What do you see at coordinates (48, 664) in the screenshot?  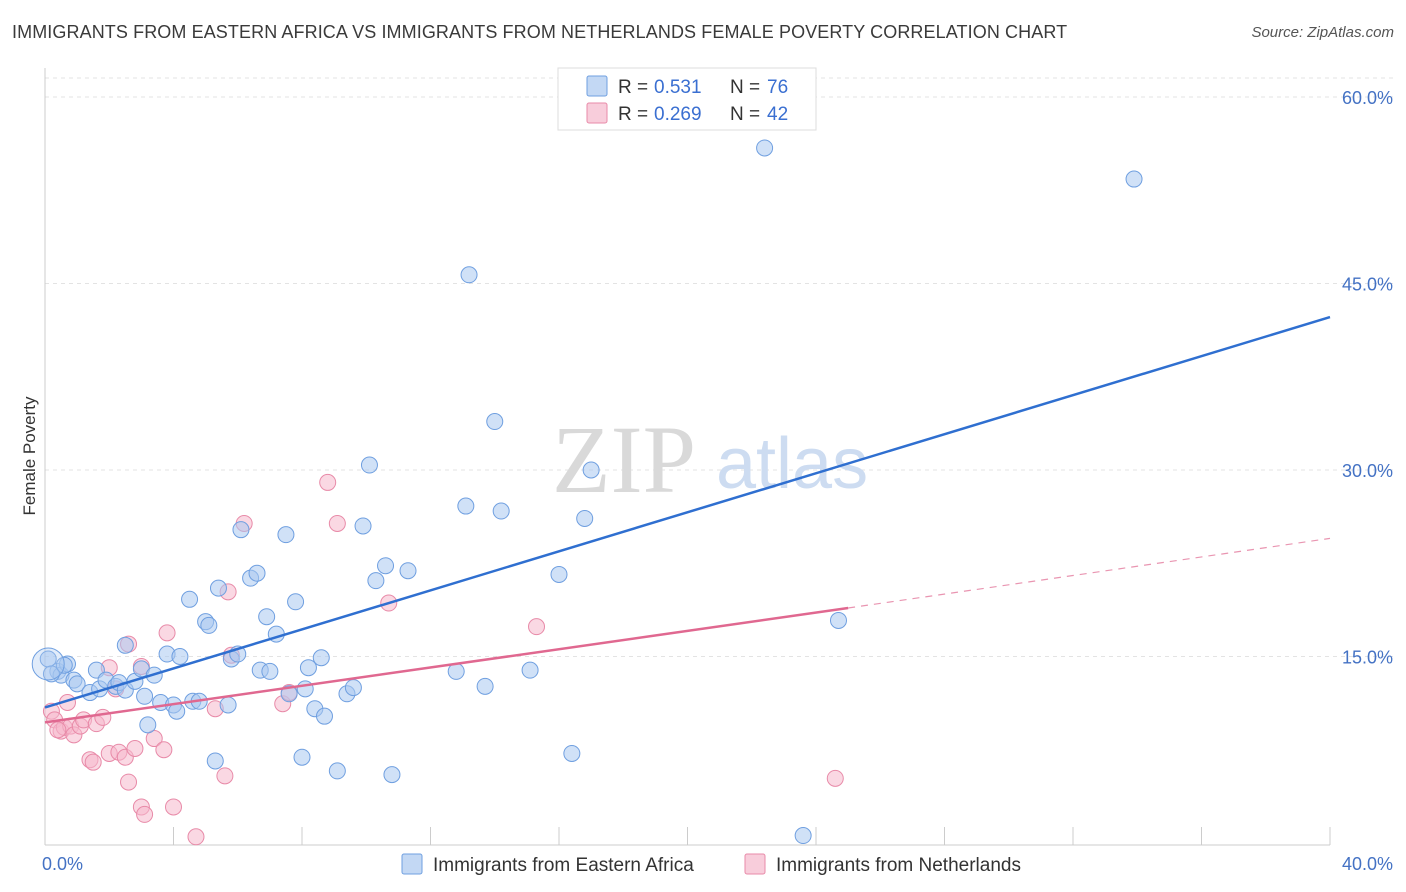 I see `point-cluster-eastern-africa` at bounding box center [48, 664].